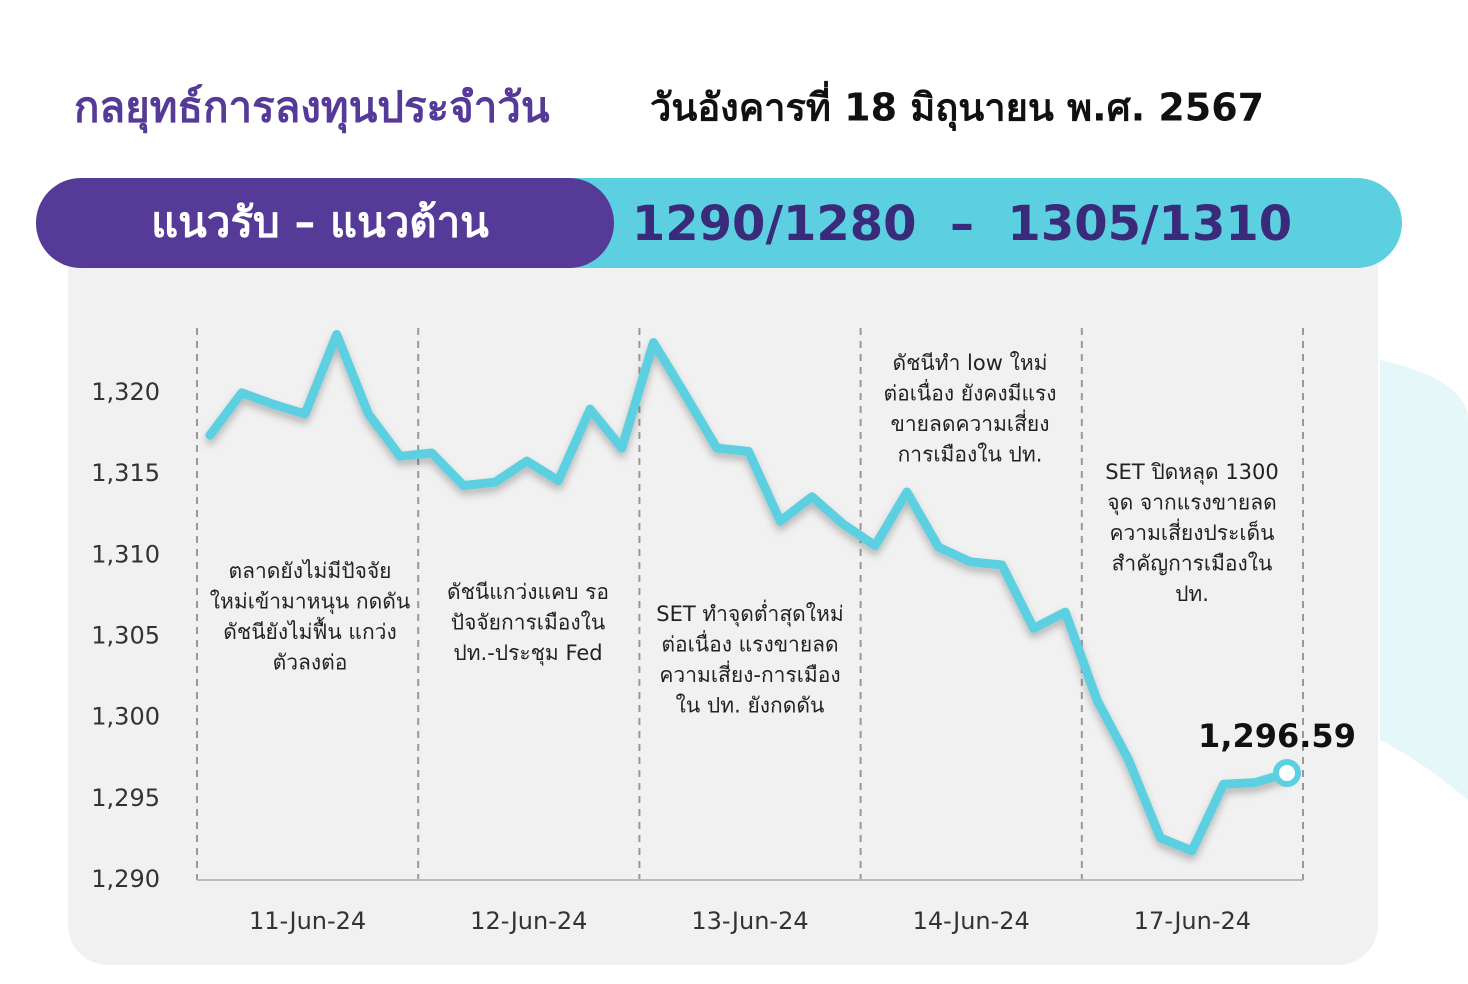 Image resolution: width=1468 pixels, height=984 pixels. What do you see at coordinates (125, 392) in the screenshot?
I see `y-tick-label: 1,320` at bounding box center [125, 392].